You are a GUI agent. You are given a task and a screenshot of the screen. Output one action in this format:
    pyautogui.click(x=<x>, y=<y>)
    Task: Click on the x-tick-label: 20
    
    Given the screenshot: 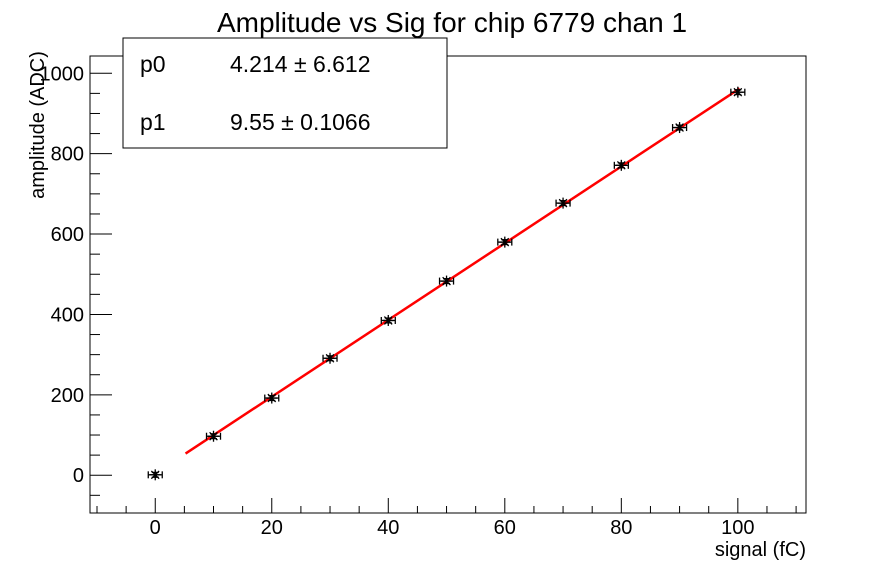 What is the action you would take?
    pyautogui.click(x=272, y=528)
    